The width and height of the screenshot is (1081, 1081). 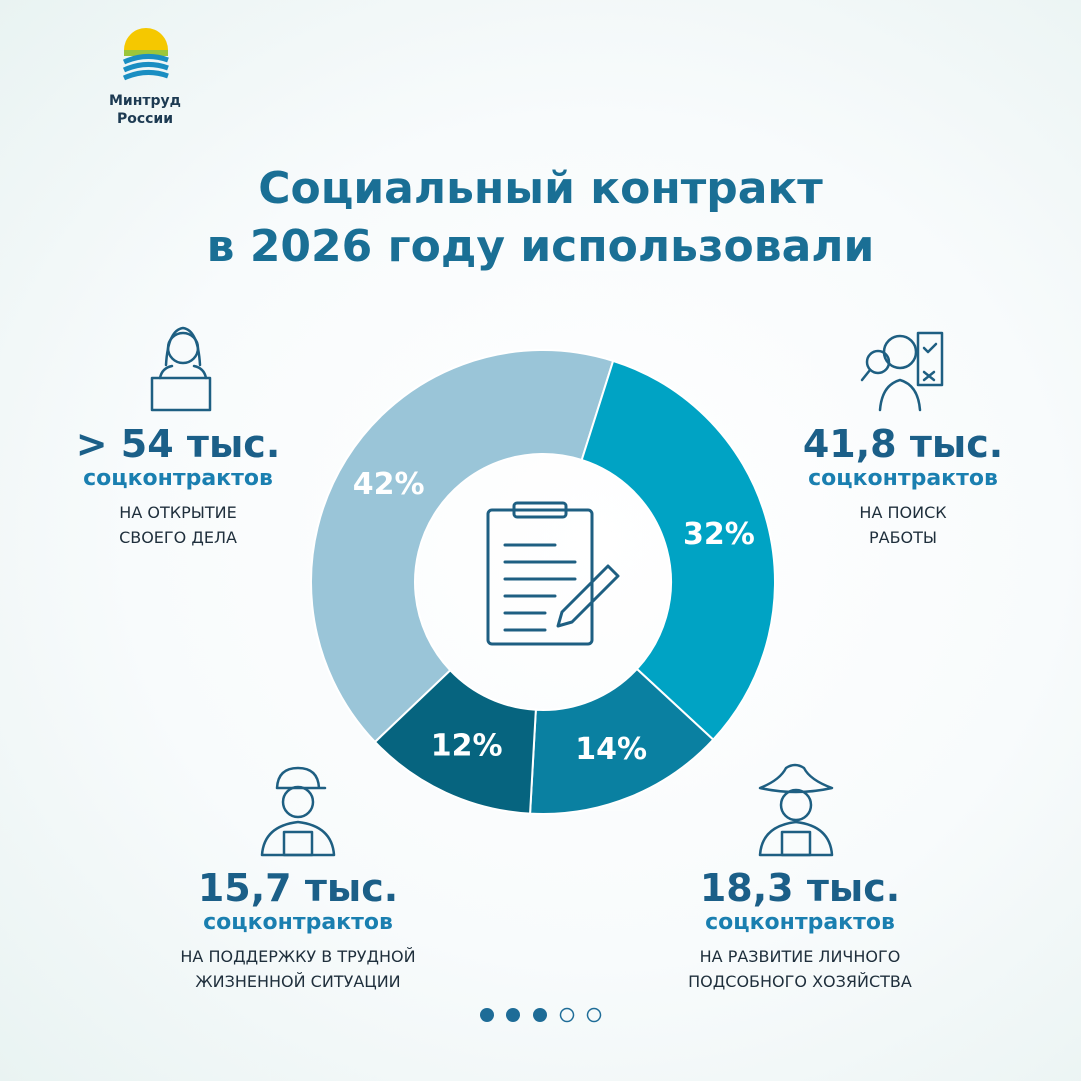 I want to click on purpose-line: СВОЕГО ДЕЛА, so click(x=178, y=537).